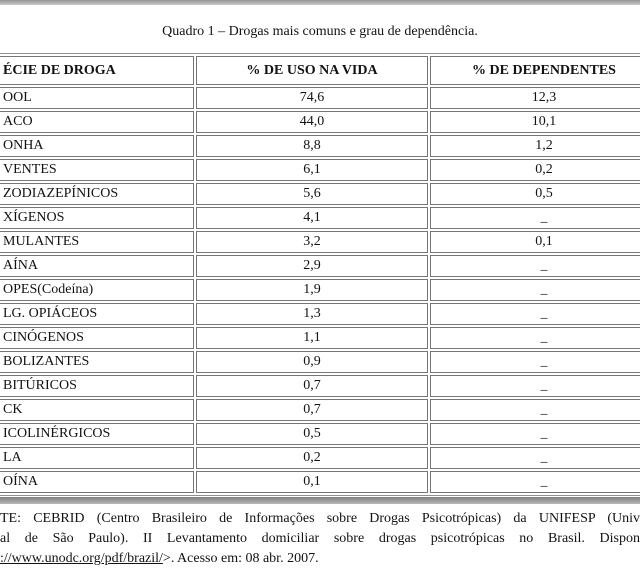  Describe the element at coordinates (312, 194) in the screenshot. I see `life-use-cell: 5,6` at that location.